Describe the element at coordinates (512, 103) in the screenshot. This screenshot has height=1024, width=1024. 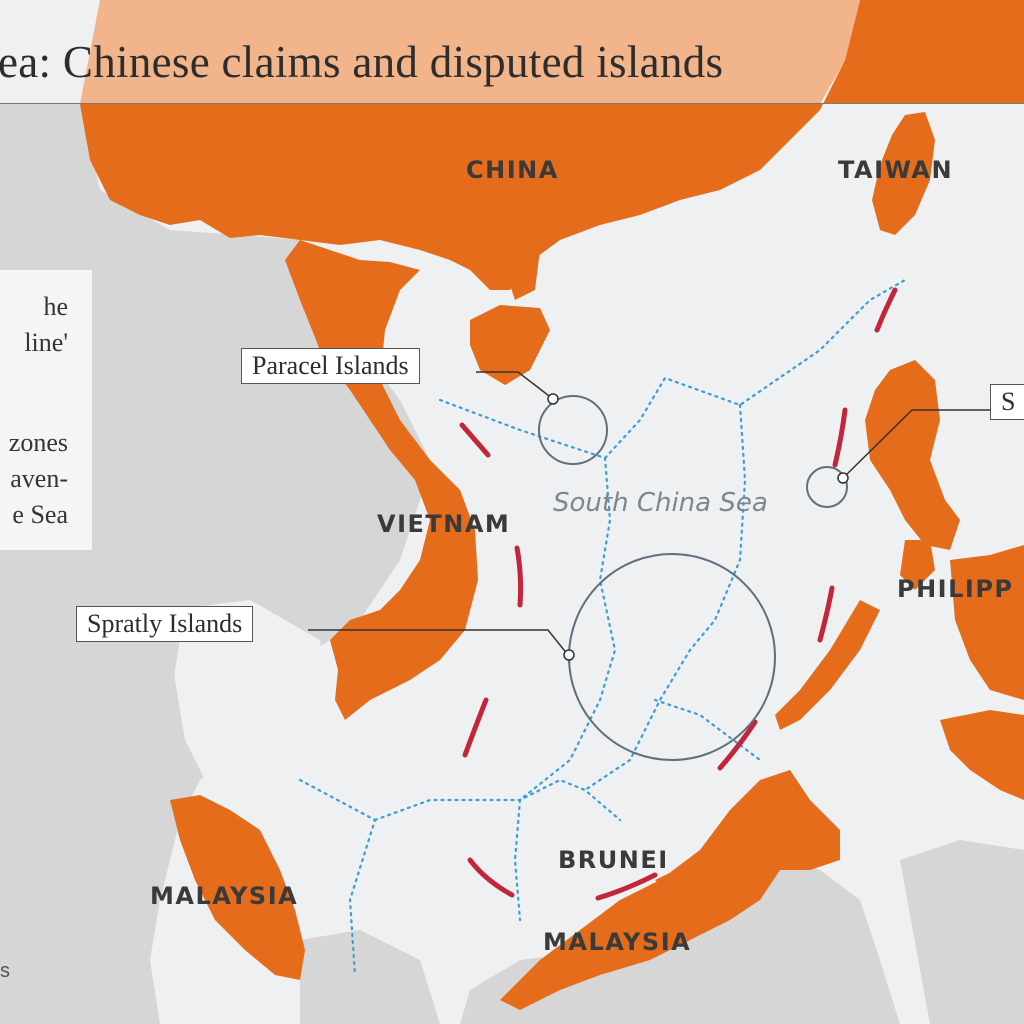
I see `title-divider` at that location.